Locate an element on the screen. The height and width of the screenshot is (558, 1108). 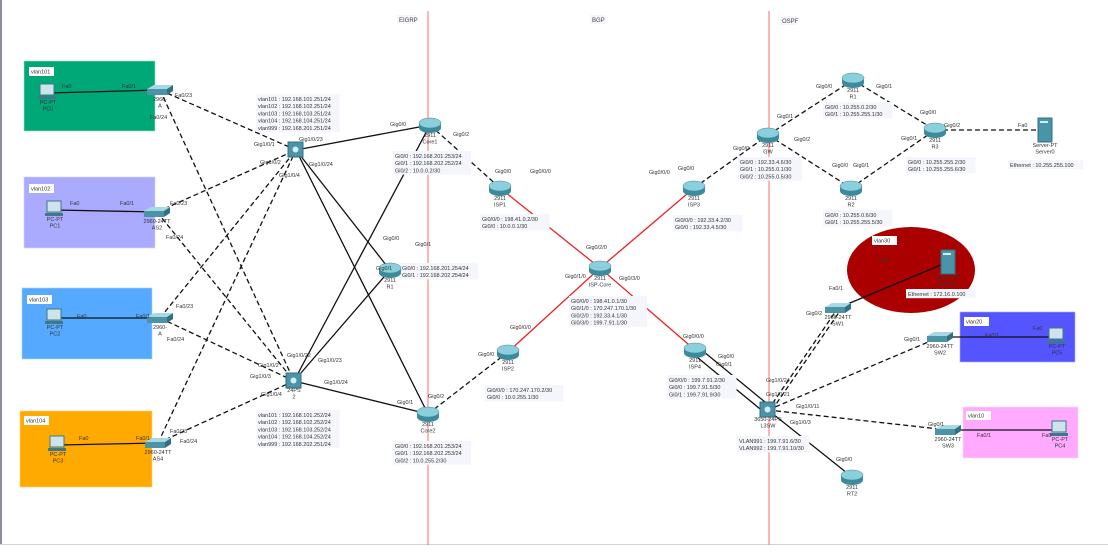
link-ISP4-ISP-Core is located at coordinates (647, 309).